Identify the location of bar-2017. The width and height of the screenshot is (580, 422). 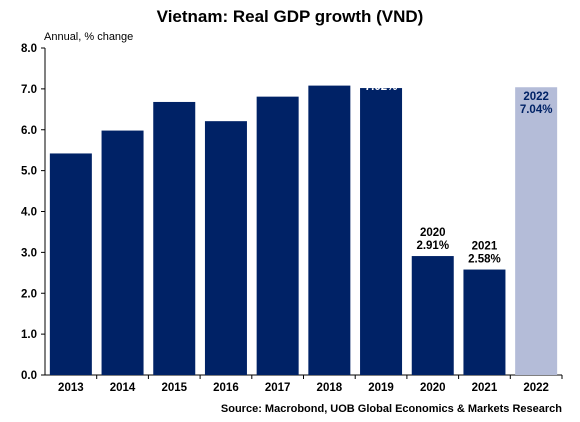
(277, 236).